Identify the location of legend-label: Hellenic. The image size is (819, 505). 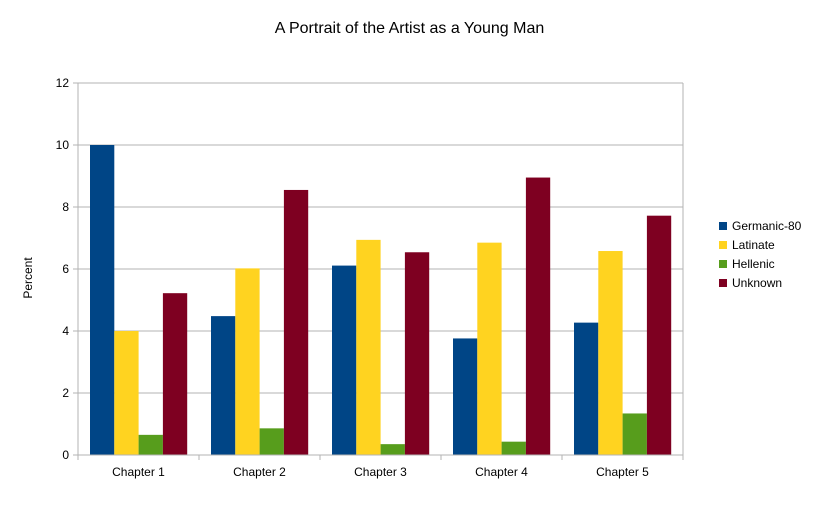
(753, 263).